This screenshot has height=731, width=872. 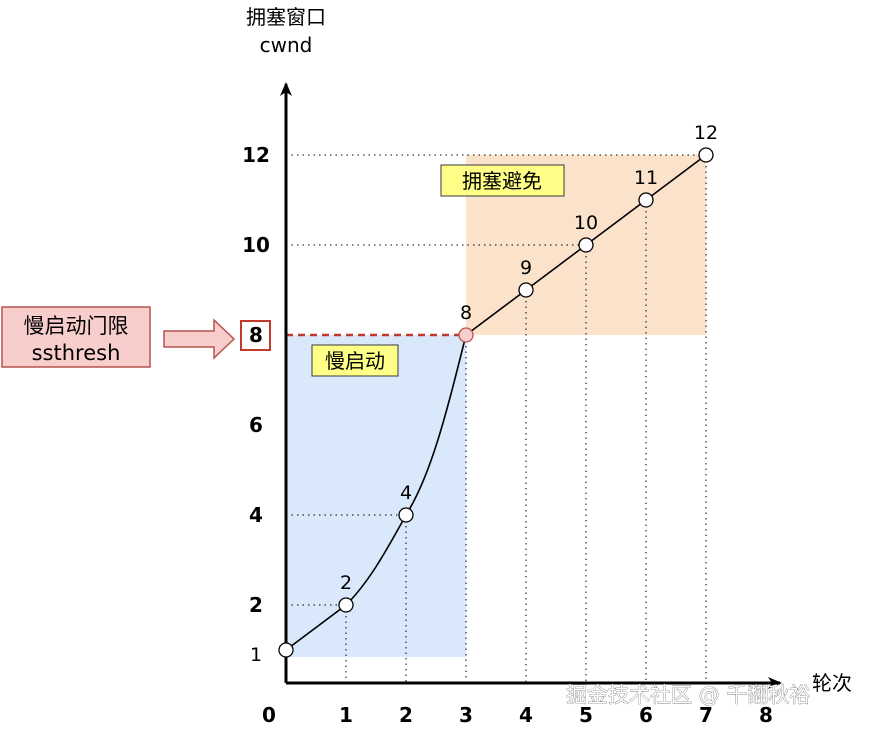 What do you see at coordinates (376, 496) in the screenshot?
I see `region-slow-start` at bounding box center [376, 496].